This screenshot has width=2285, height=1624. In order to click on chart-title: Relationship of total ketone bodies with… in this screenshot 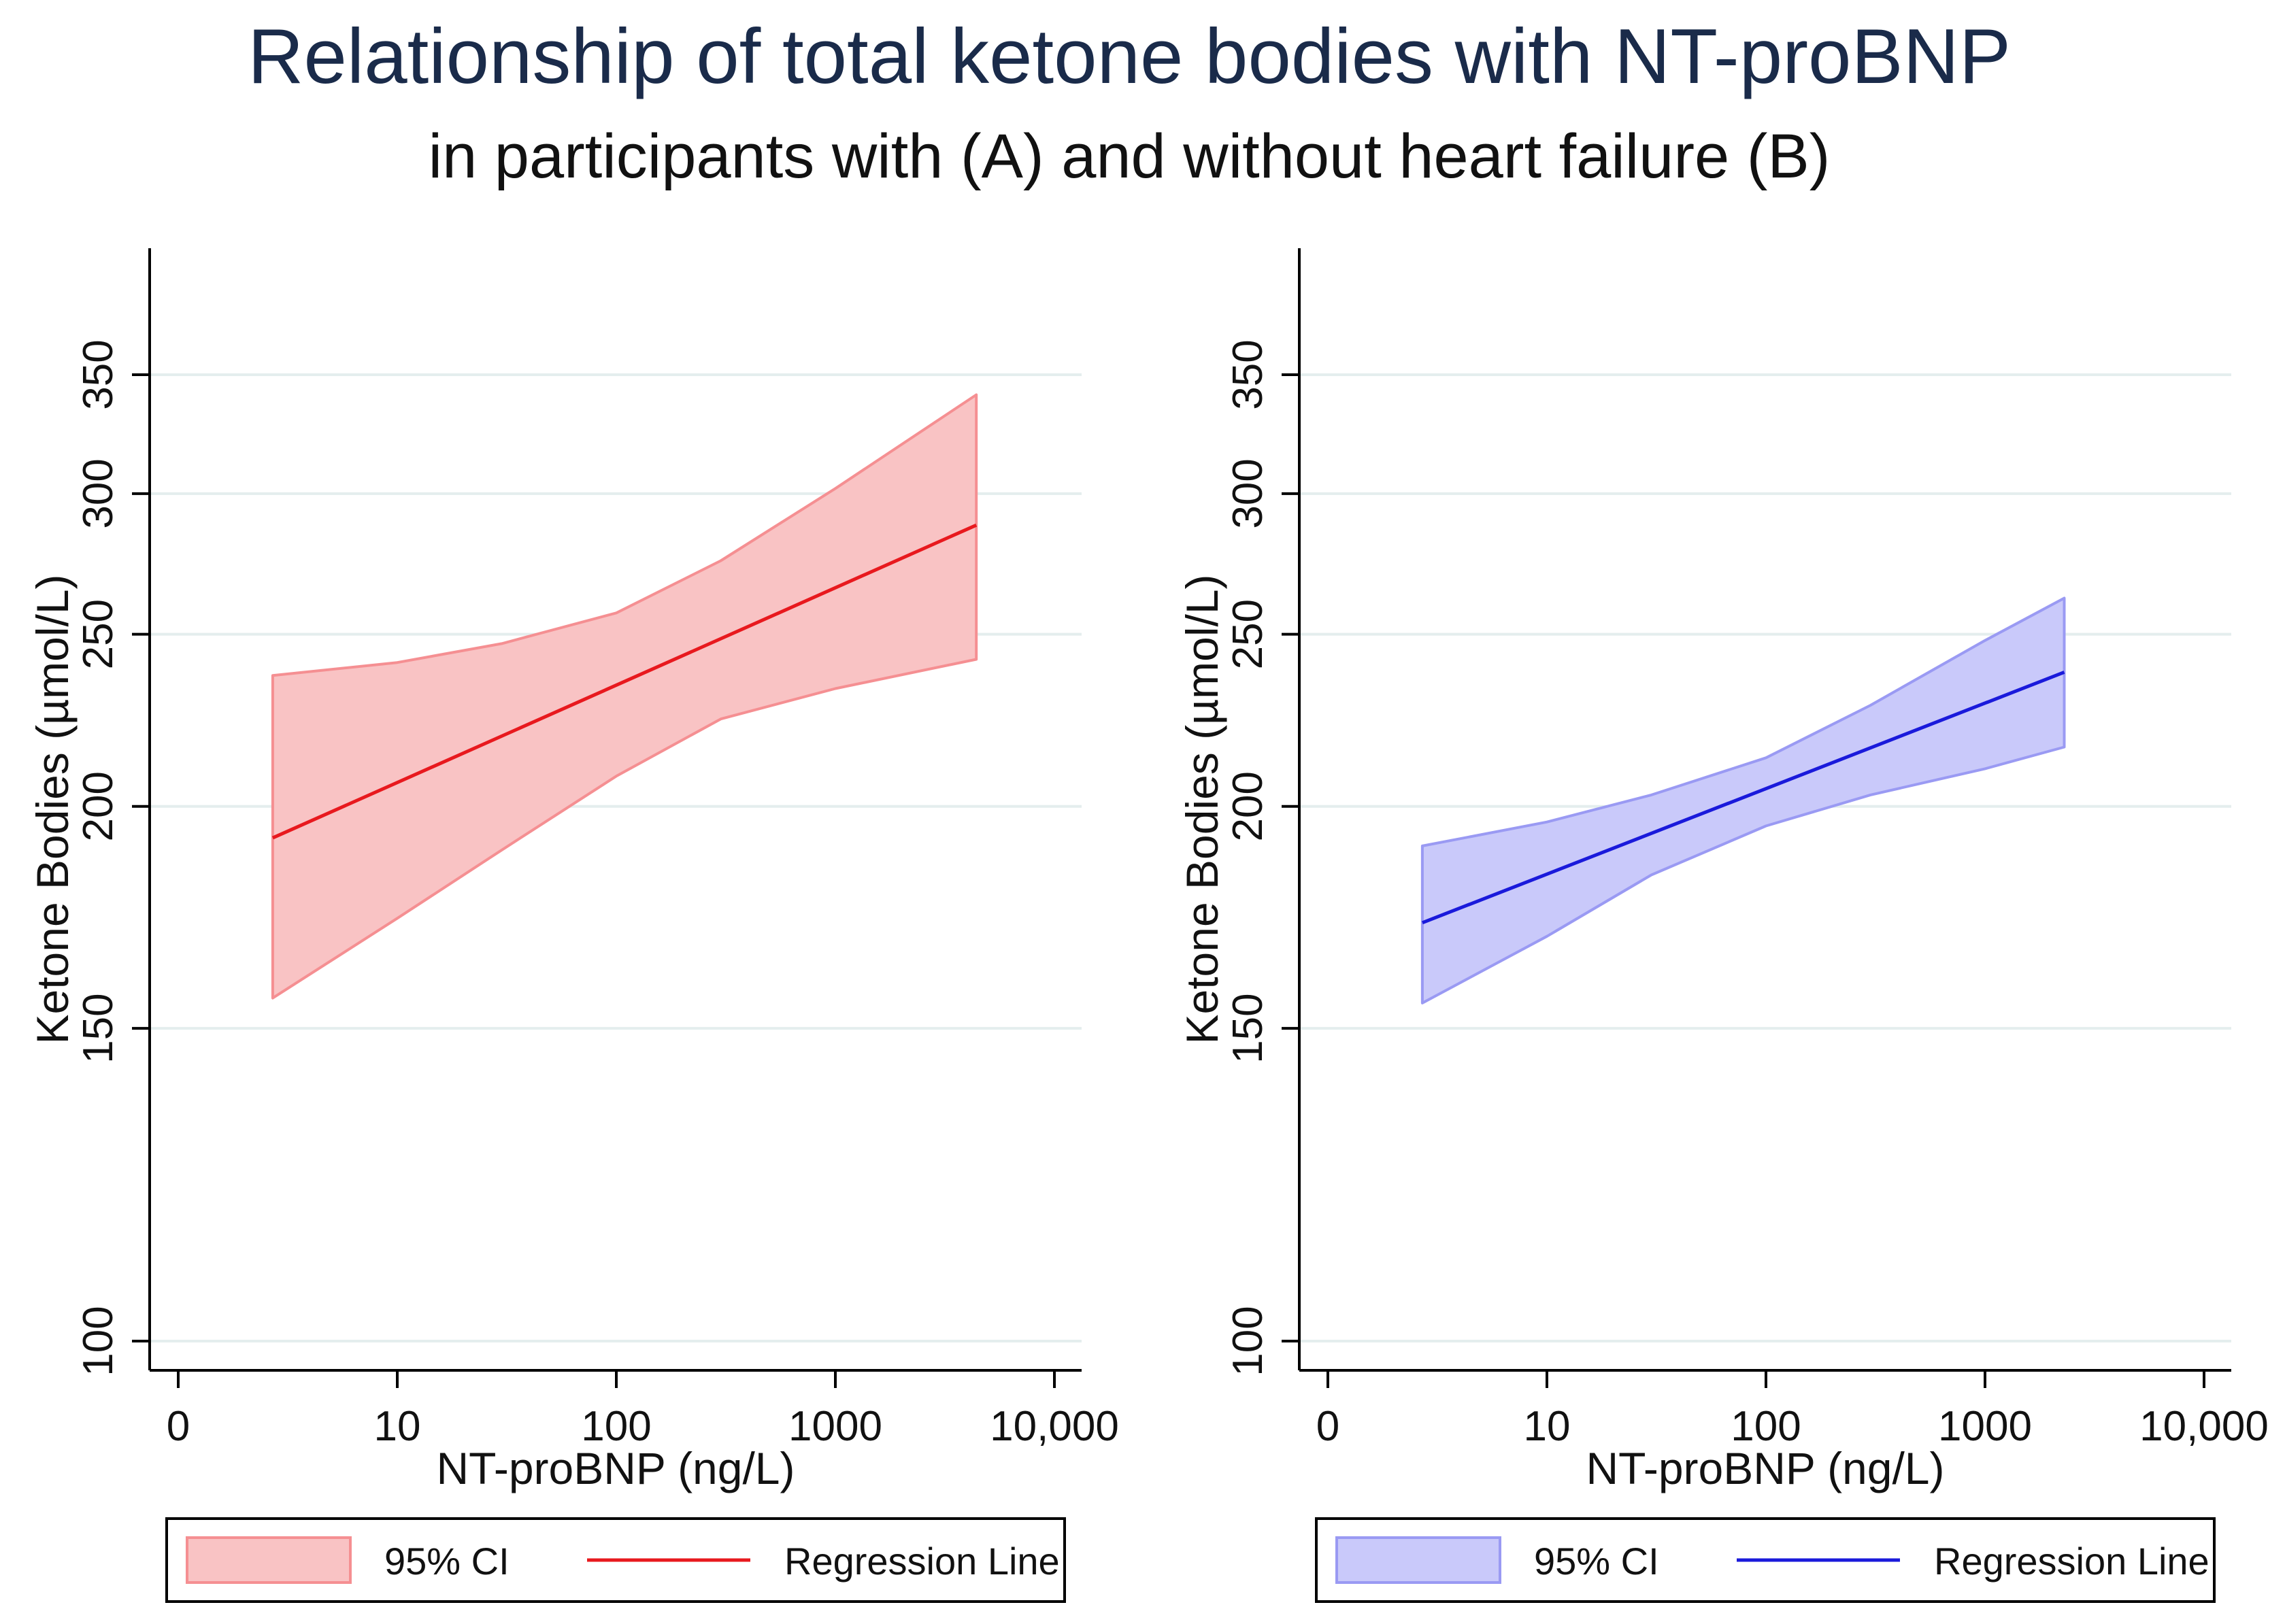, I will do `click(1129, 57)`.